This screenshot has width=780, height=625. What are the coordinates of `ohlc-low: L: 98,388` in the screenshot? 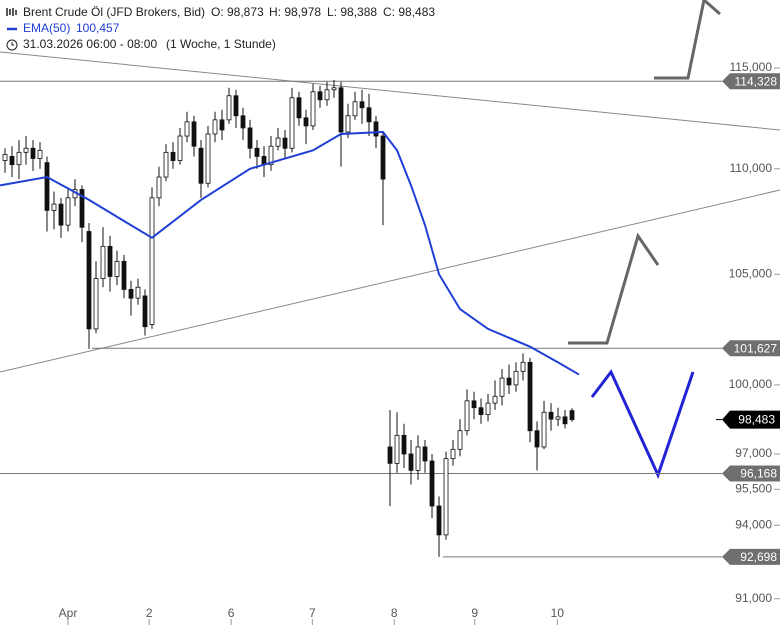 It's located at (352, 12).